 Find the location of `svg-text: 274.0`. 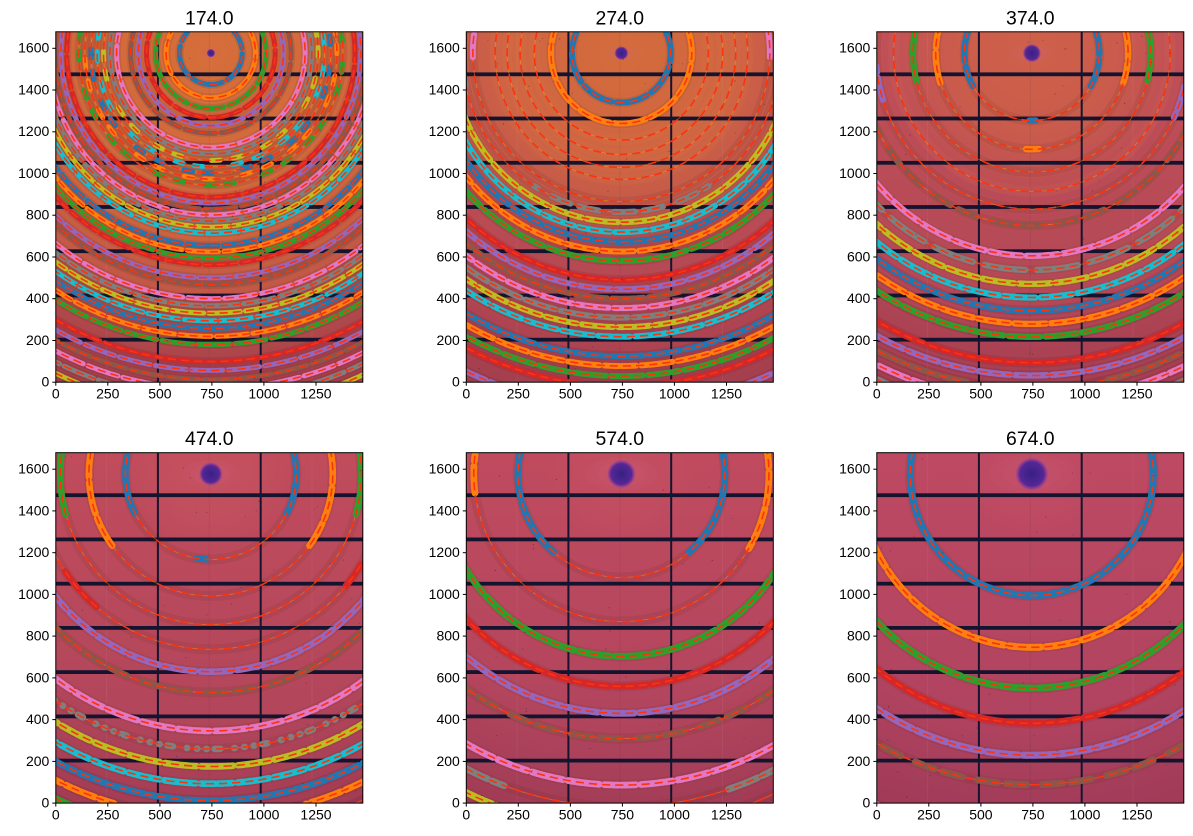

svg-text: 274.0 is located at coordinates (620, 18).